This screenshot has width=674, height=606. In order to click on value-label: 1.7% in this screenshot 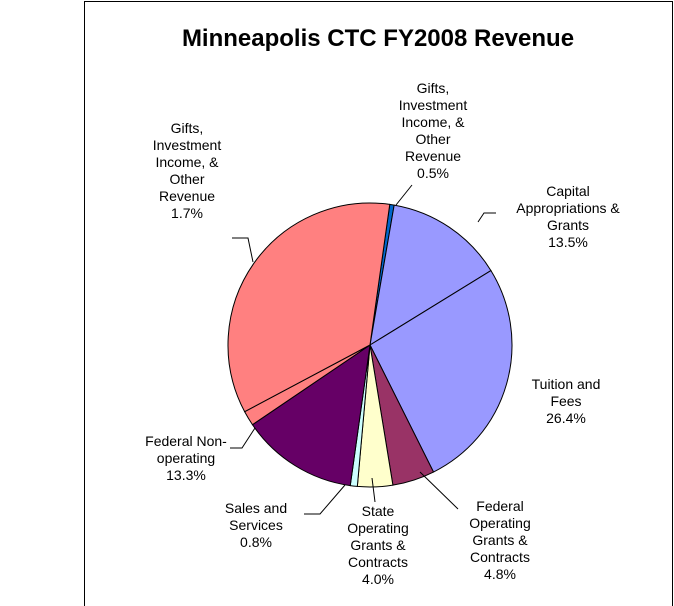, I will do `click(187, 213)`.